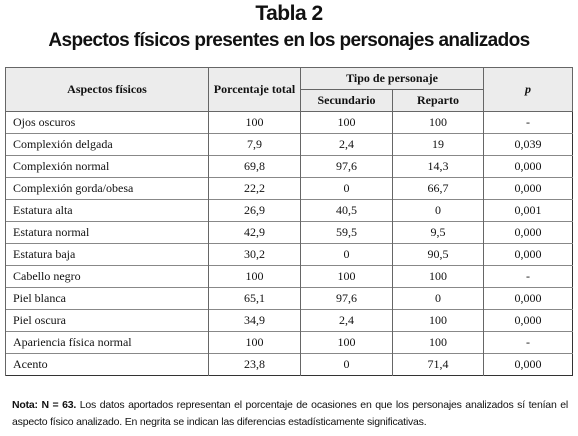  What do you see at coordinates (107, 342) in the screenshot?
I see `table-cell: Apariencia física normal` at bounding box center [107, 342].